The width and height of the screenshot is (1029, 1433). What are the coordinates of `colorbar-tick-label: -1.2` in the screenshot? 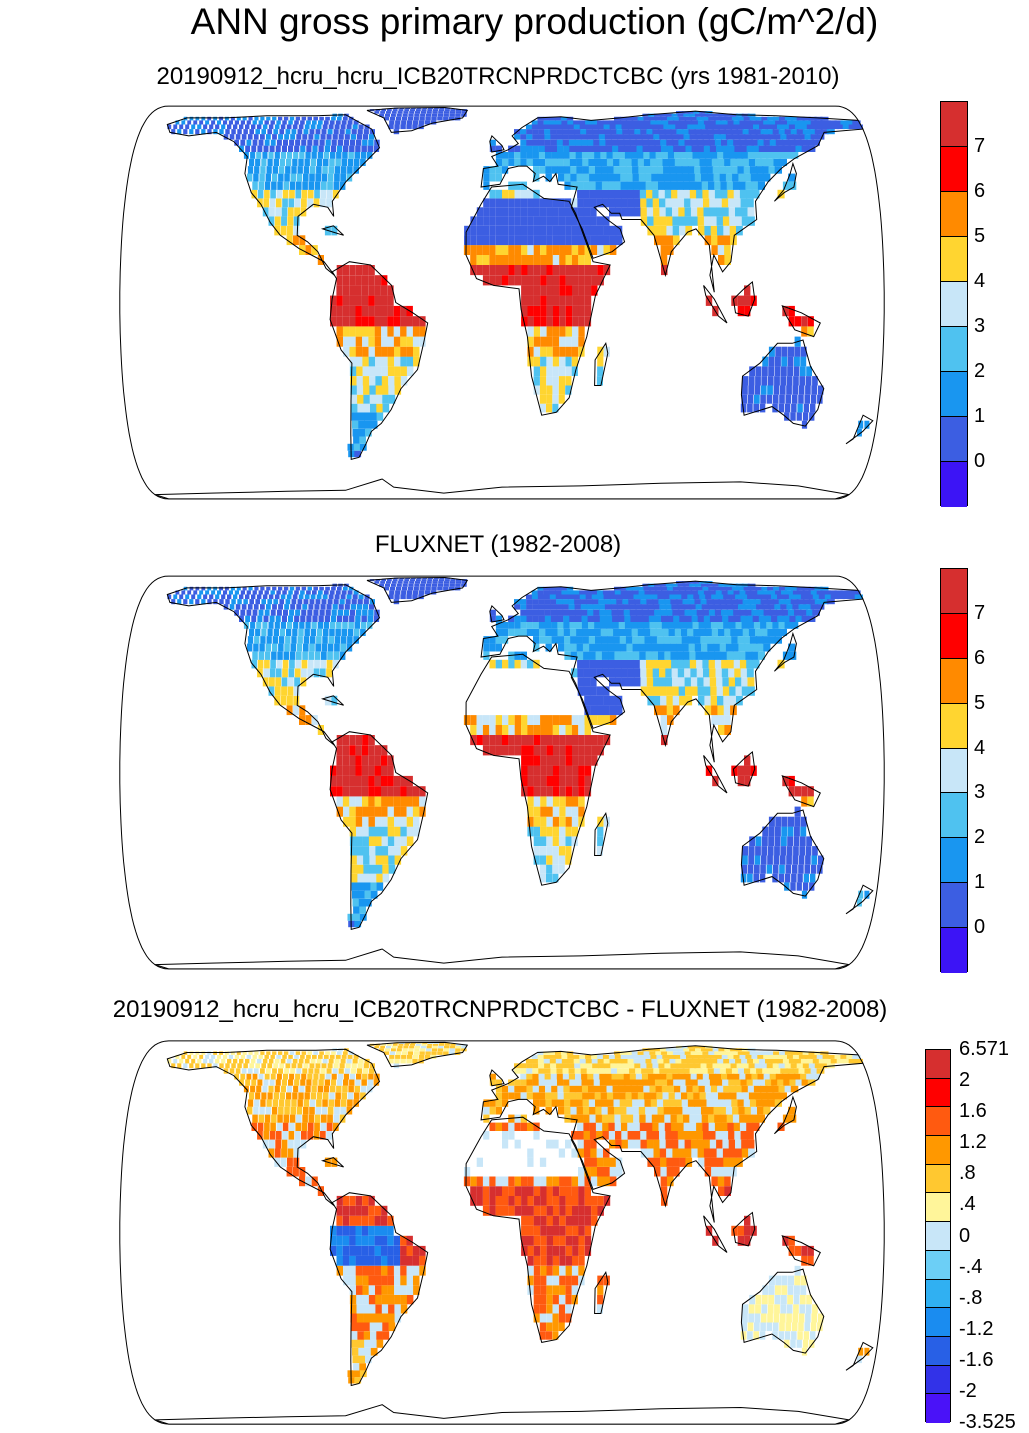 It's located at (976, 1328).